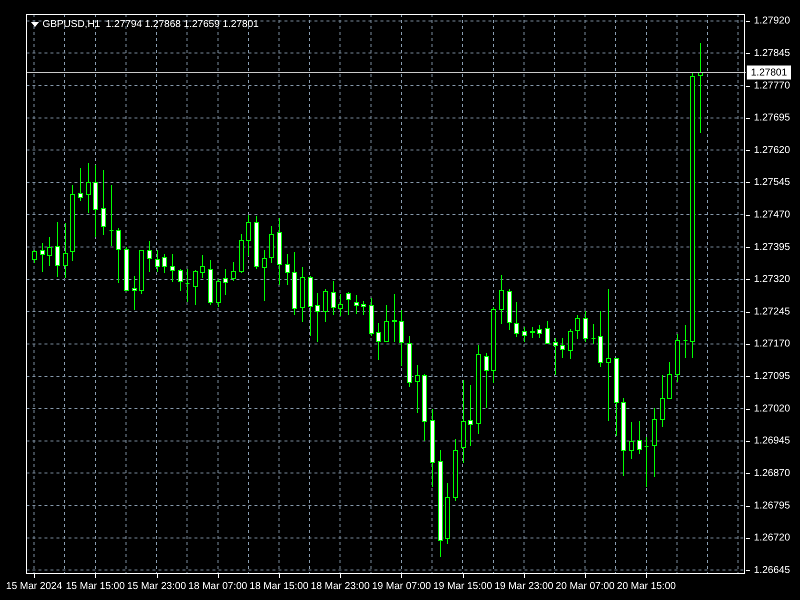 Image resolution: width=800 pixels, height=600 pixels. I want to click on x-tick-label: 19 Mar 23:00, so click(524, 586).